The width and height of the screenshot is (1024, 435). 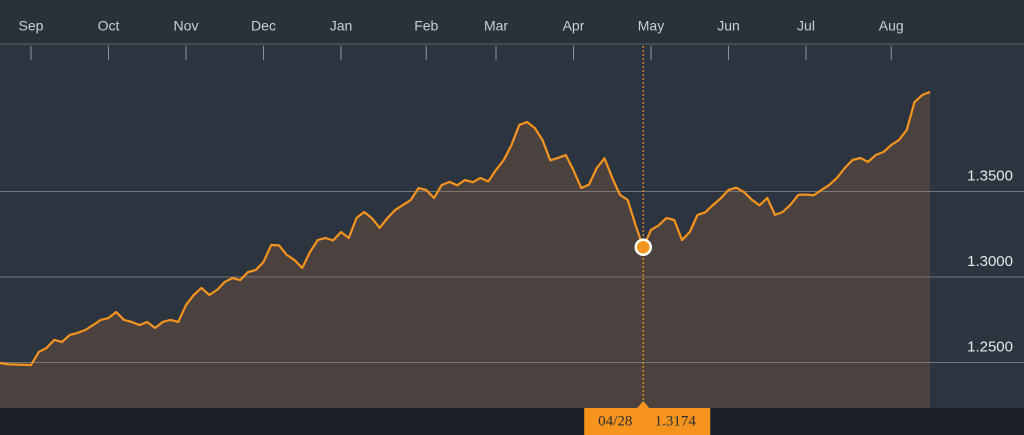 What do you see at coordinates (651, 26) in the screenshot?
I see `x-tick-label: May` at bounding box center [651, 26].